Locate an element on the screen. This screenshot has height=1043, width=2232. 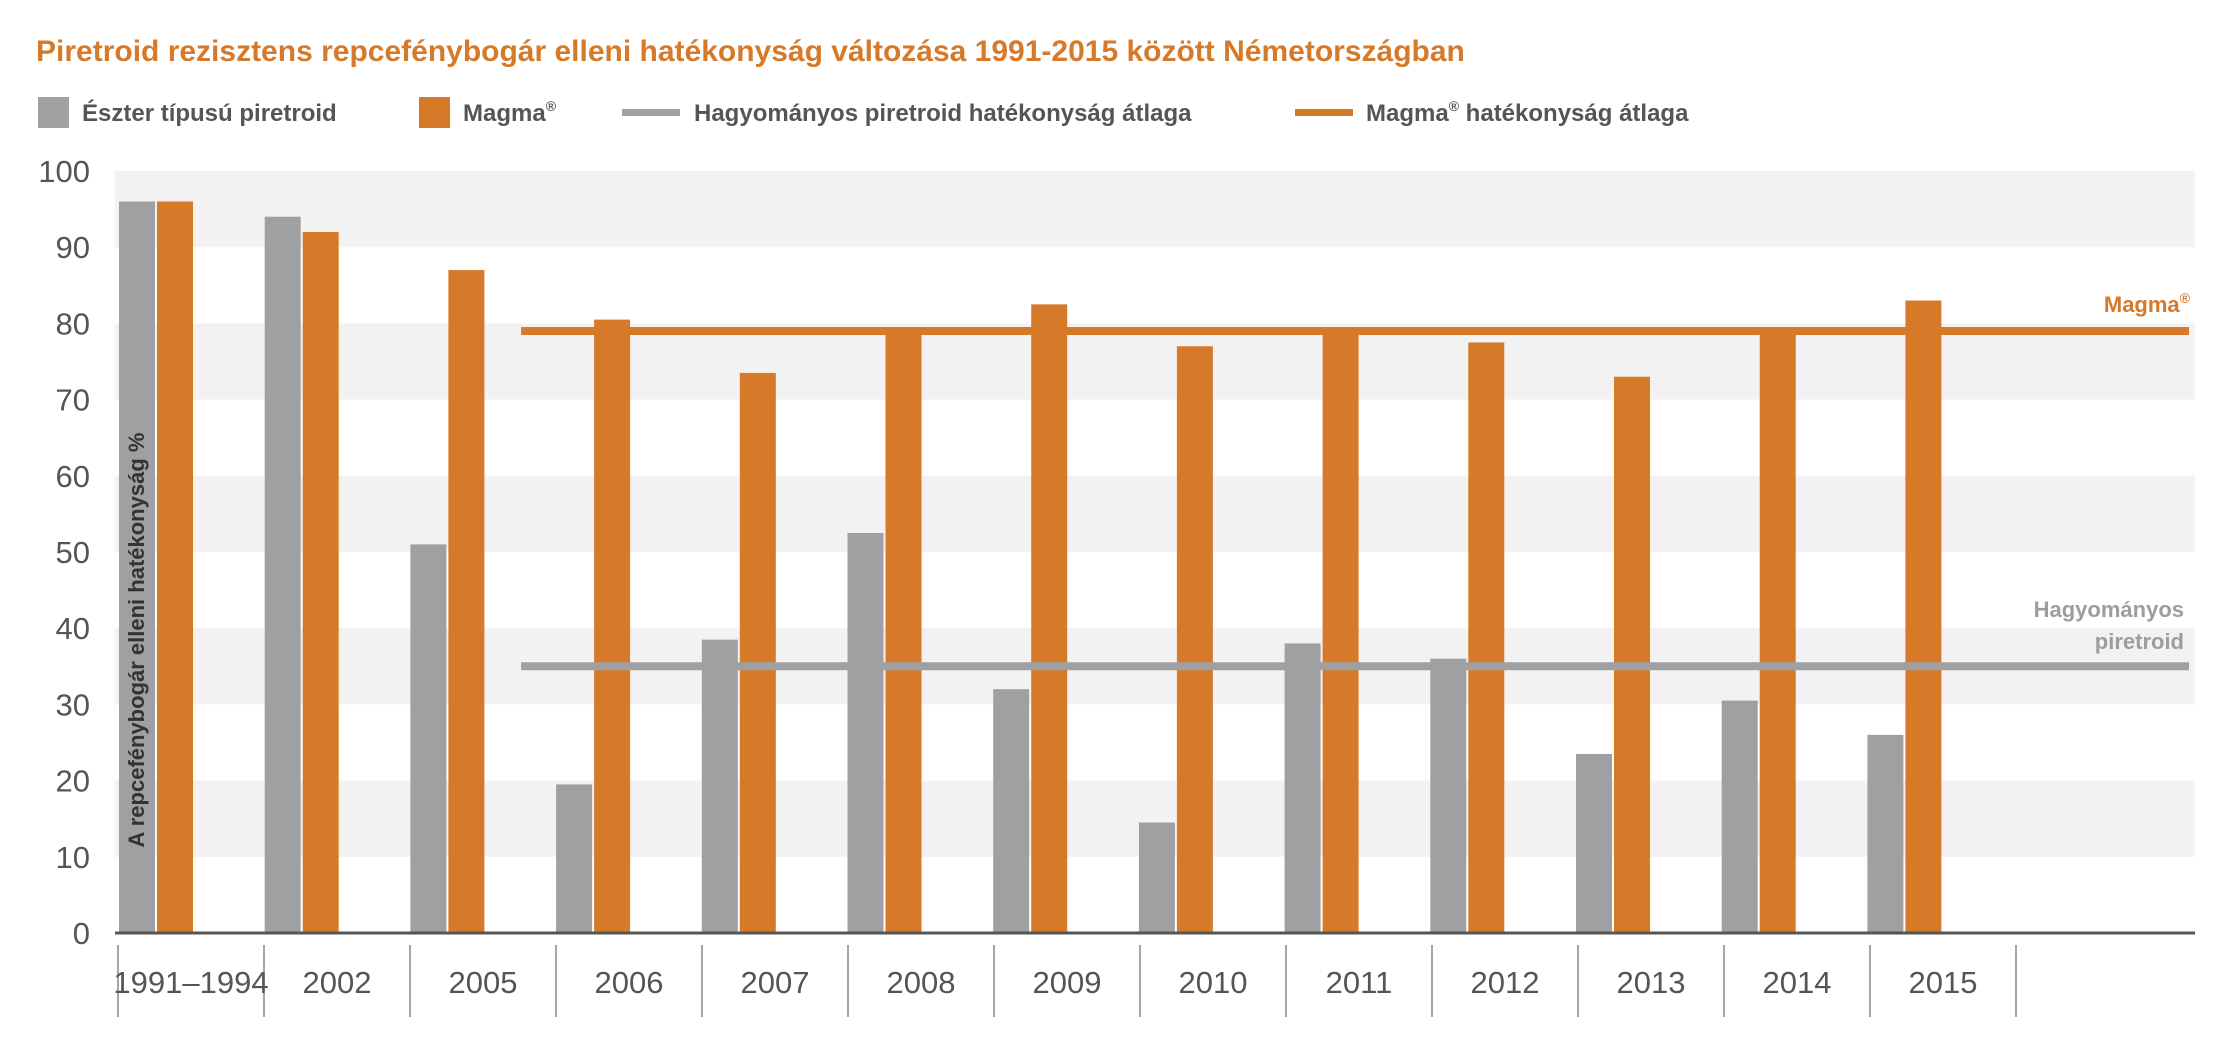
x-tick-label: 1991–1994 is located at coordinates (190, 982).